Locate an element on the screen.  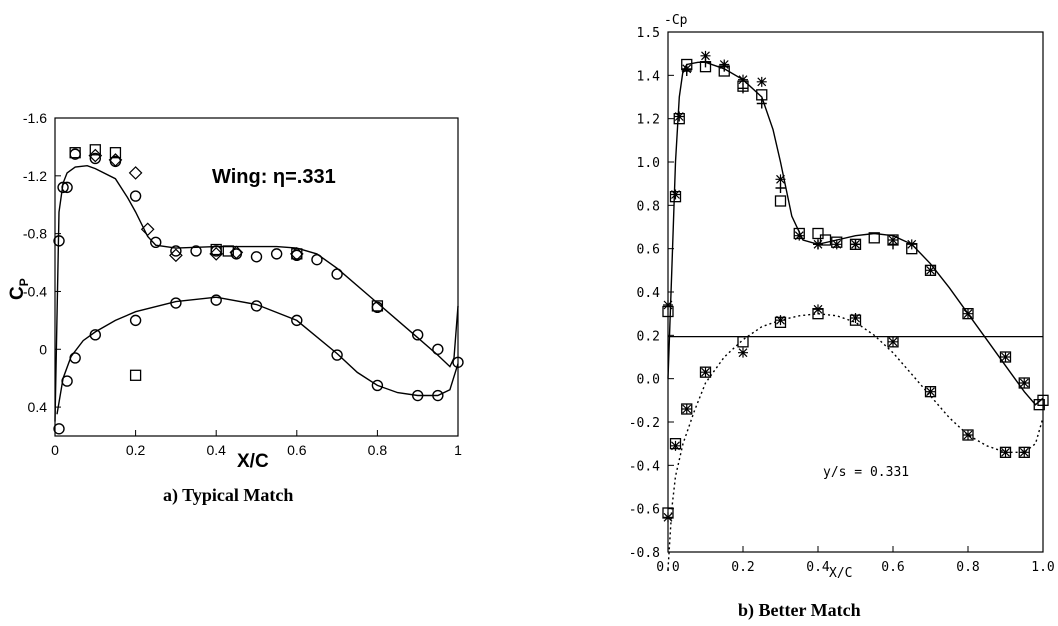
b-y-tick-label: 1.0 is located at coordinates (648, 163).